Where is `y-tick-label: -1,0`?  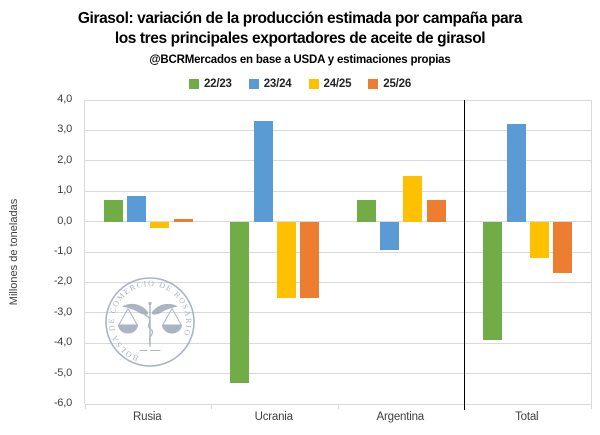
y-tick-label: -1,0 is located at coordinates (62, 251).